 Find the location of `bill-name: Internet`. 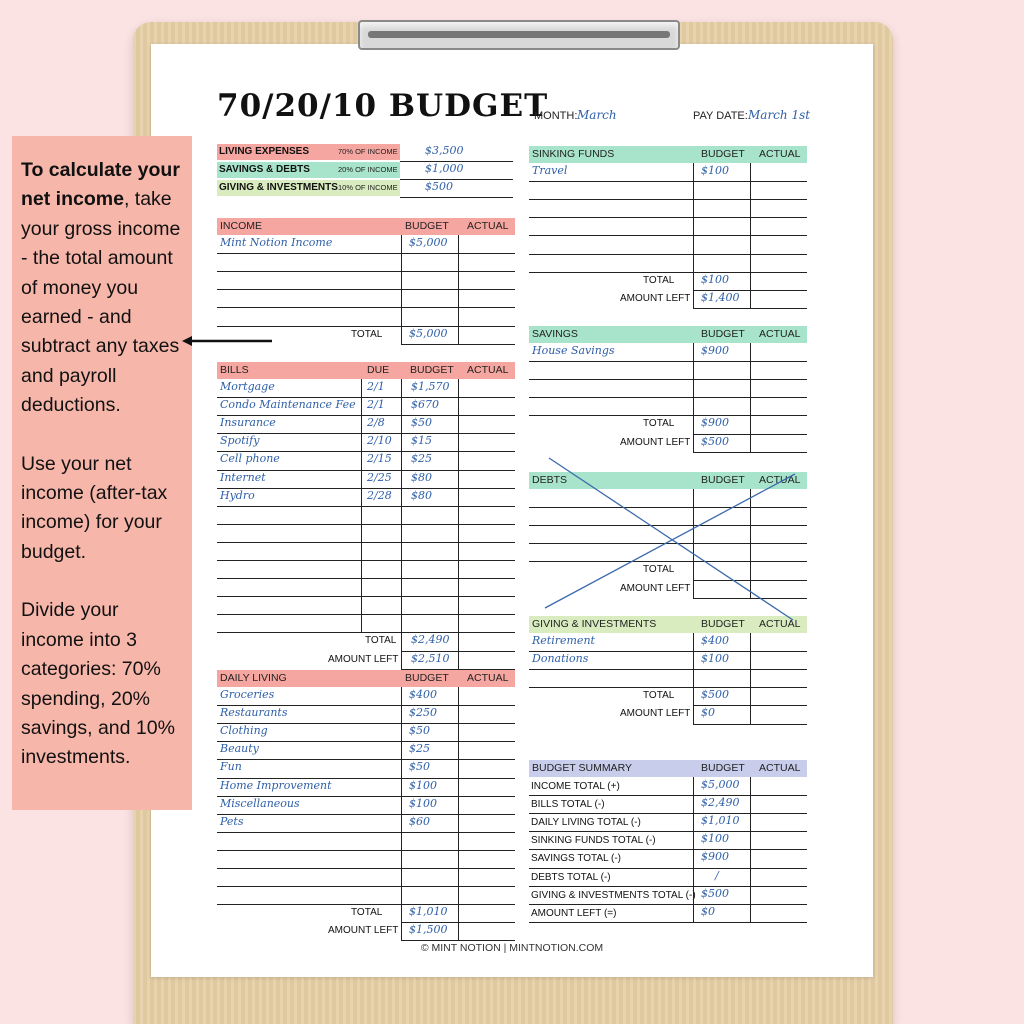

bill-name: Internet is located at coordinates (243, 477).